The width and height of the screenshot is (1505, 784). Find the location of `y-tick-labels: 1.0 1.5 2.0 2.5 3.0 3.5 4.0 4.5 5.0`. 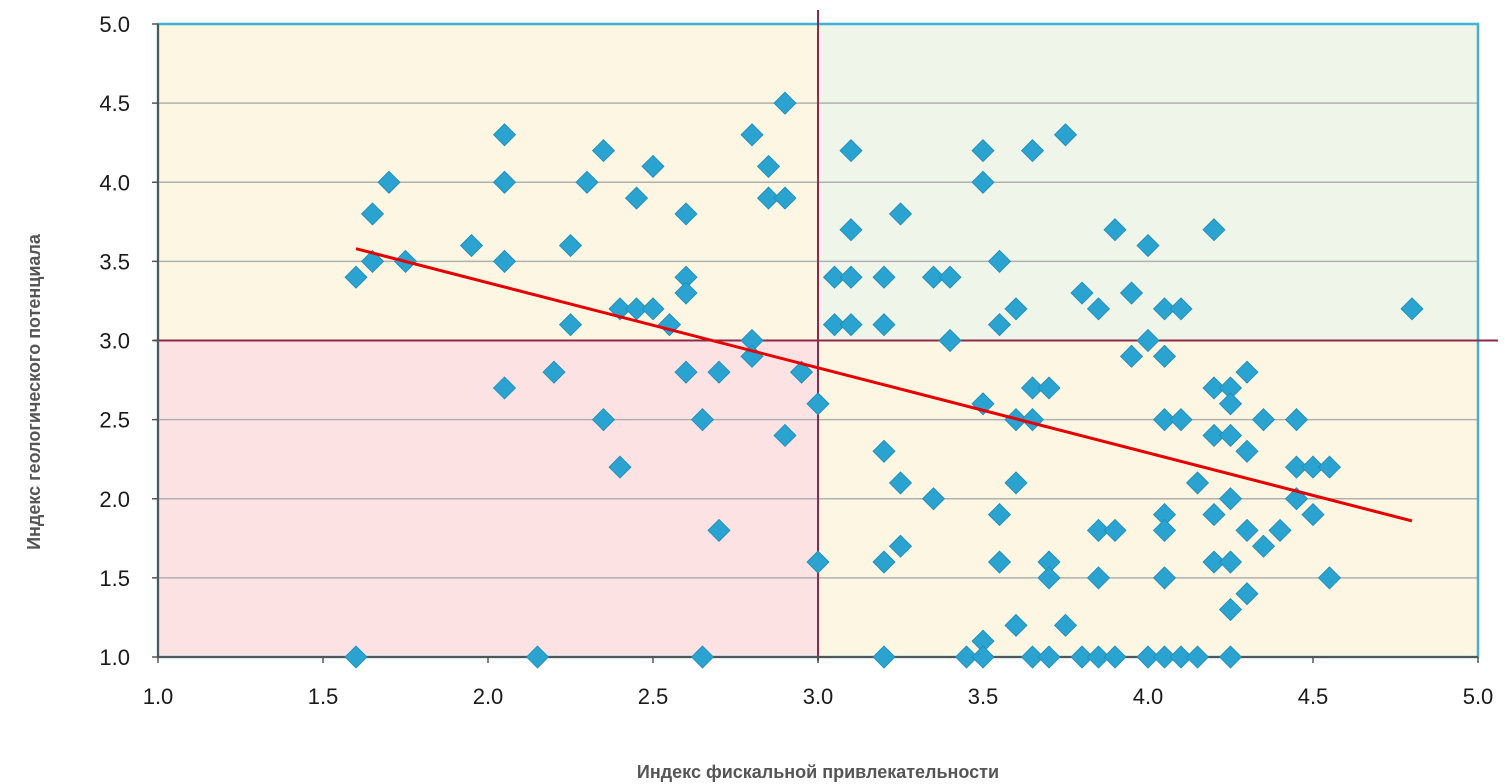

y-tick-labels: 1.0 1.5 2.0 2.5 3.0 3.5 4.0 4.5 5.0 is located at coordinates (114, 341).